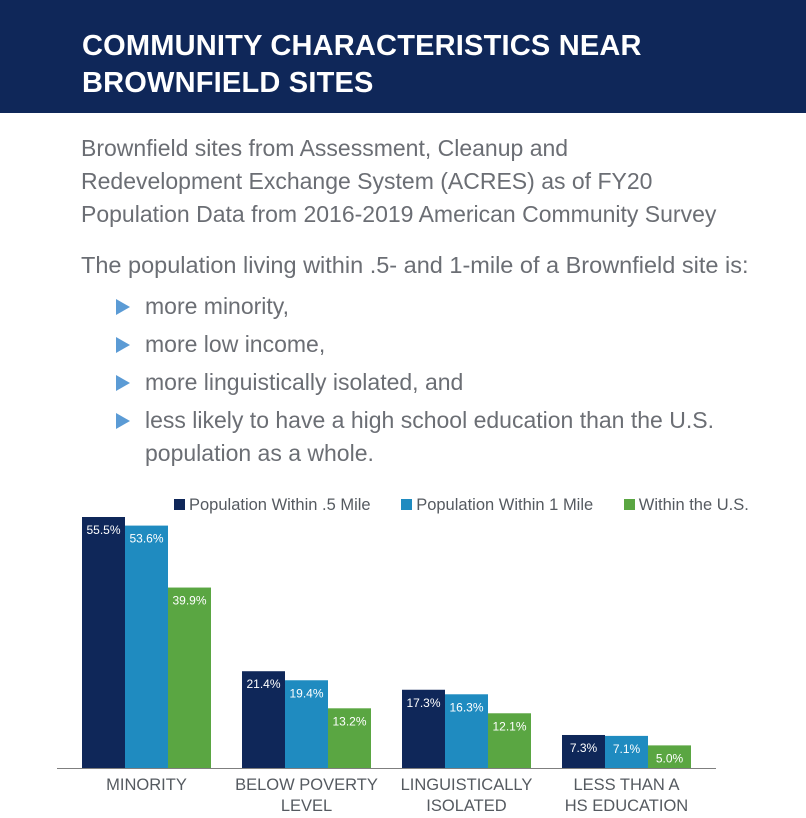  I want to click on legend-item-one-mile: Population Within 1 Mile, so click(497, 505).